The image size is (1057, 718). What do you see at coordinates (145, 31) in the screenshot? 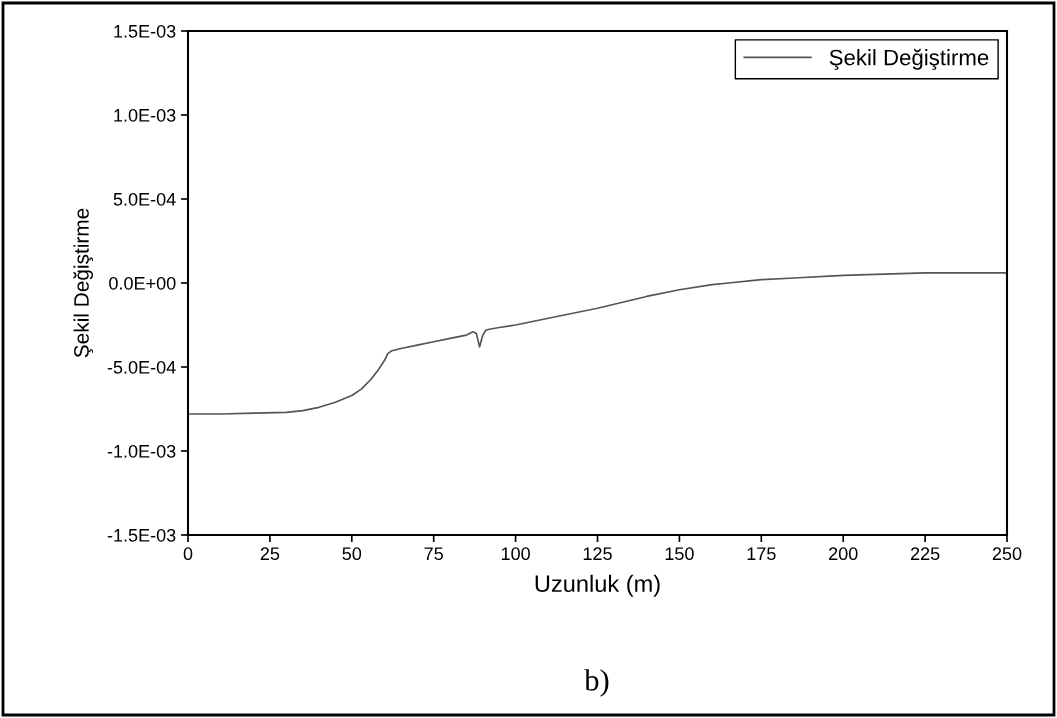
I see `y-tick-label: 1.5E-03` at bounding box center [145, 31].